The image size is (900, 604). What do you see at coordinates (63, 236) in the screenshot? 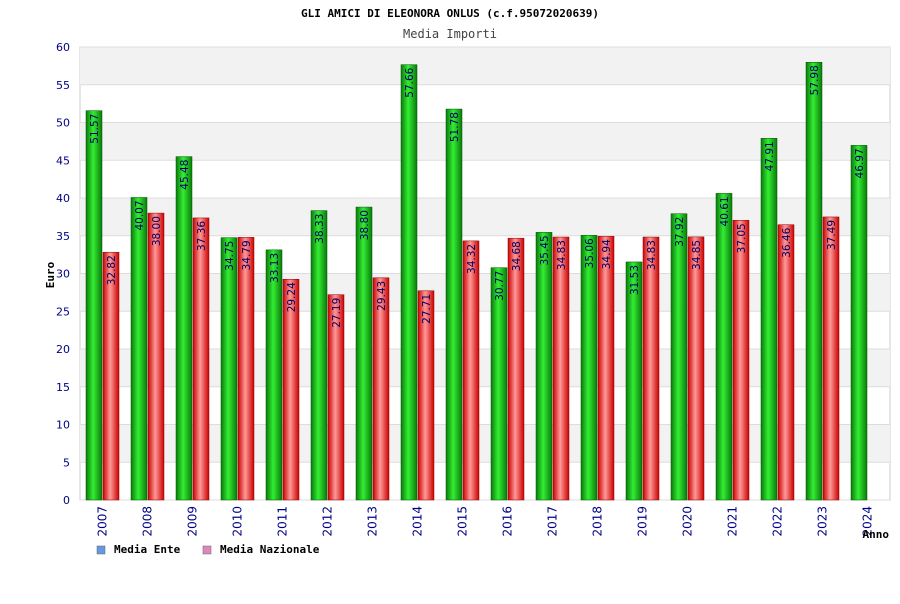
I see `y-tick-label: 35` at bounding box center [63, 236].